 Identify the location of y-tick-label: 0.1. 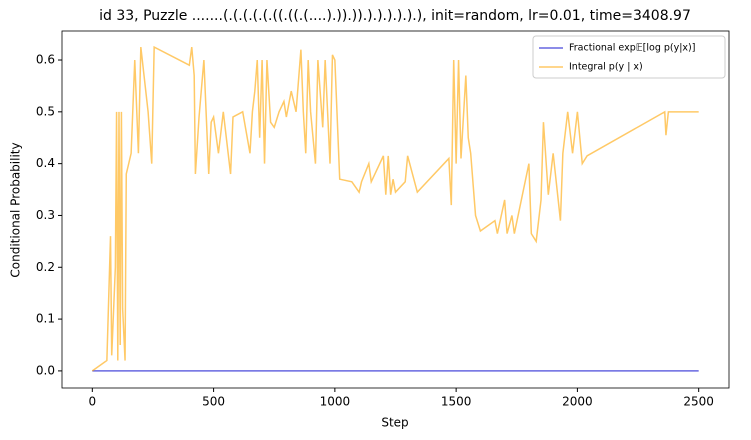
(45, 319).